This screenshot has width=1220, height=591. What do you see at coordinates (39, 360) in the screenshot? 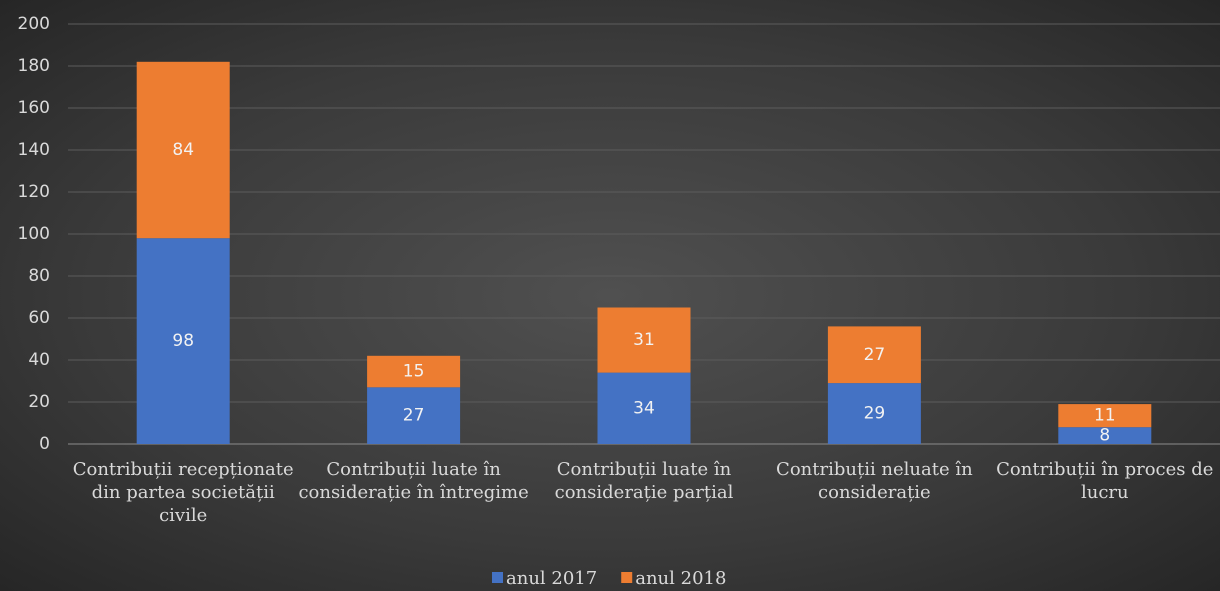
I see `y-tick-label: 40` at bounding box center [39, 360].